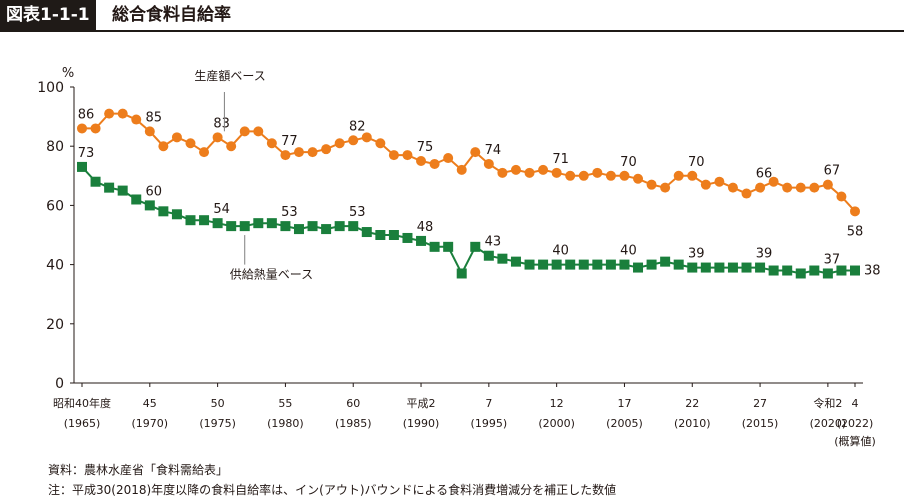 The height and width of the screenshot is (498, 904). Describe the element at coordinates (489, 423) in the screenshot. I see `x-tick-year-label: (1995)` at that location.